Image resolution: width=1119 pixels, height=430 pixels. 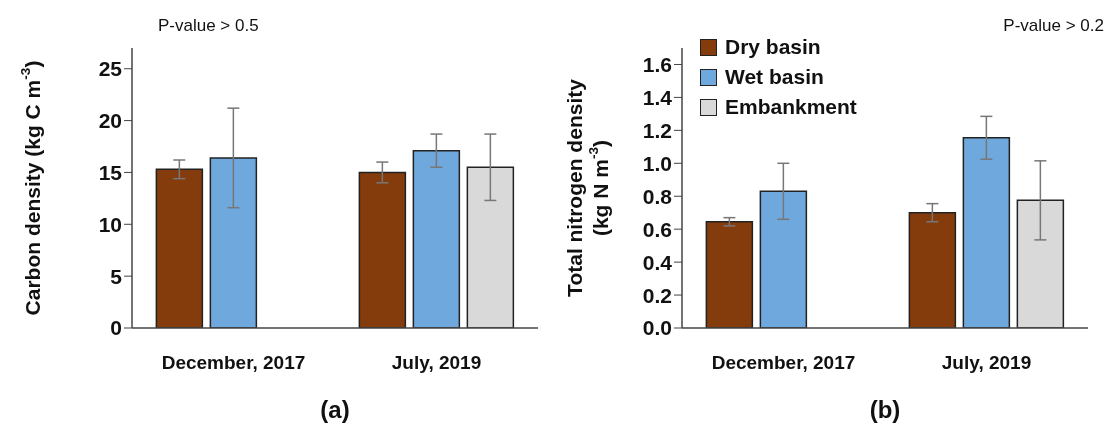 I want to click on y-tick-label: 0.8, so click(x=657, y=196).